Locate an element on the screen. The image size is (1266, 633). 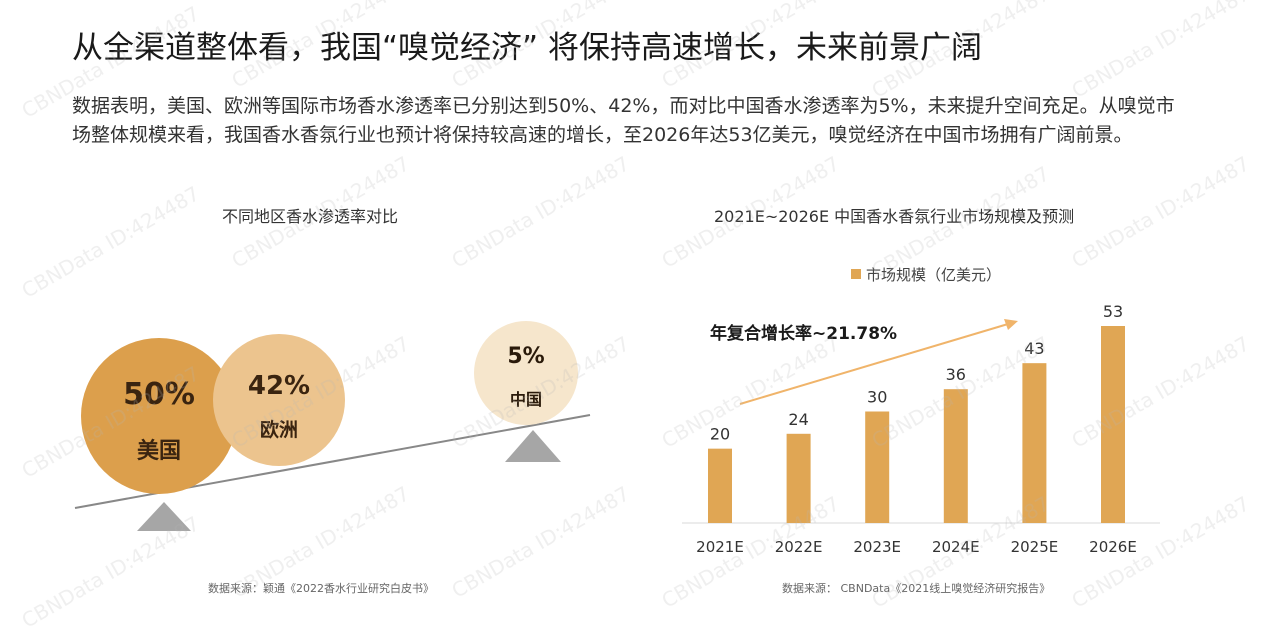
growth-arrow-line is located at coordinates (874, 364).